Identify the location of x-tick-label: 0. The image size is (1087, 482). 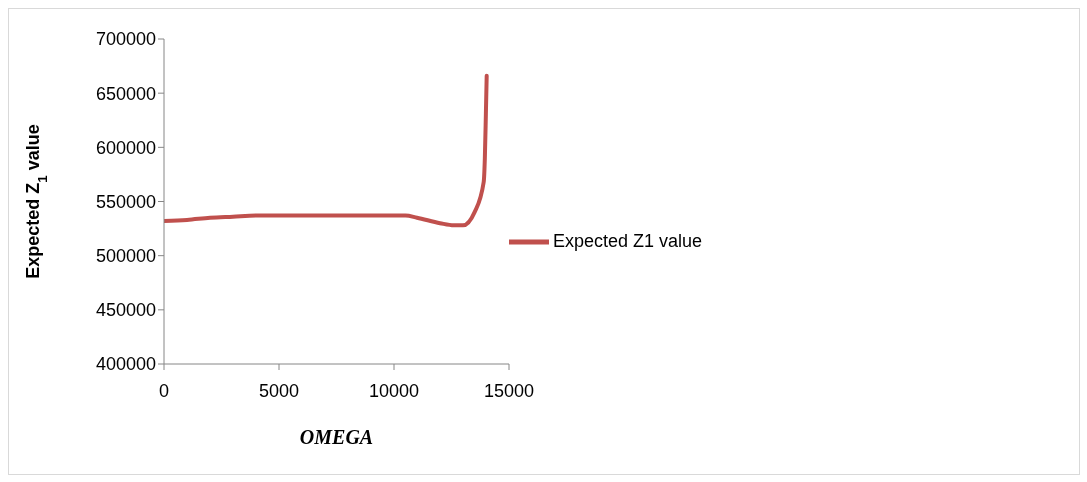
(164, 390).